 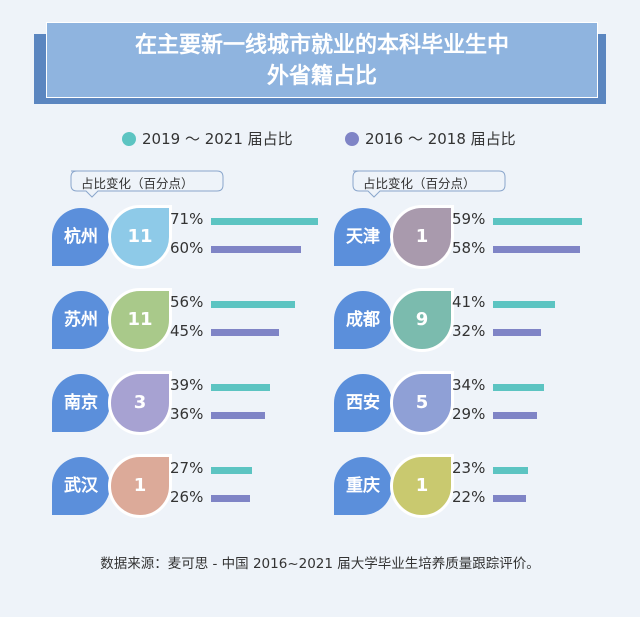 I want to click on legend-label: 2019 ～ 2021 届占比, so click(x=217, y=139).